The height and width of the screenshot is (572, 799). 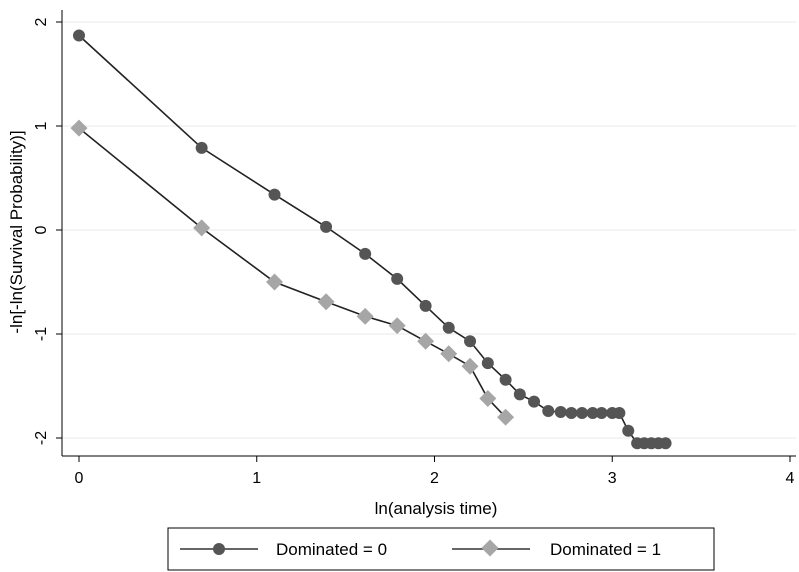 I want to click on y-ticks: -2 -1 0 1 2, so click(x=47, y=231).